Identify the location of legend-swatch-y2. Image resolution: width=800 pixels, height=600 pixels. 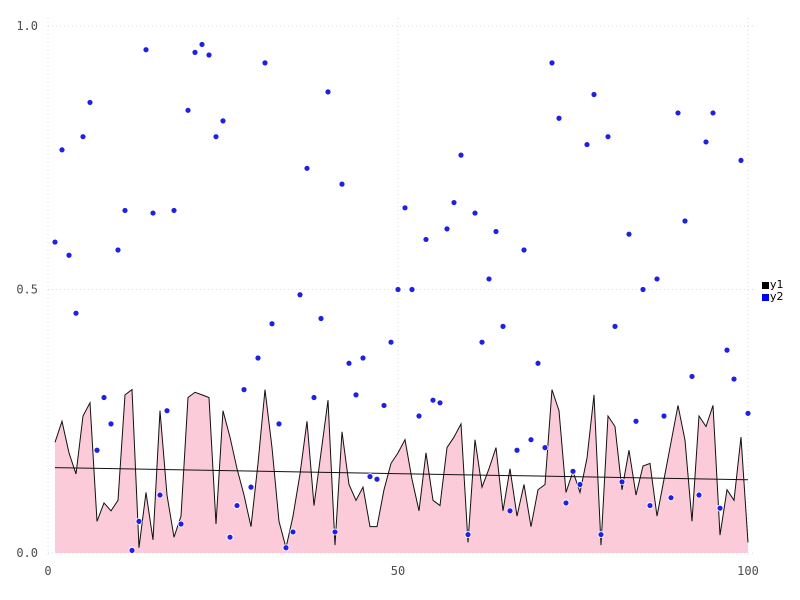
(765, 297).